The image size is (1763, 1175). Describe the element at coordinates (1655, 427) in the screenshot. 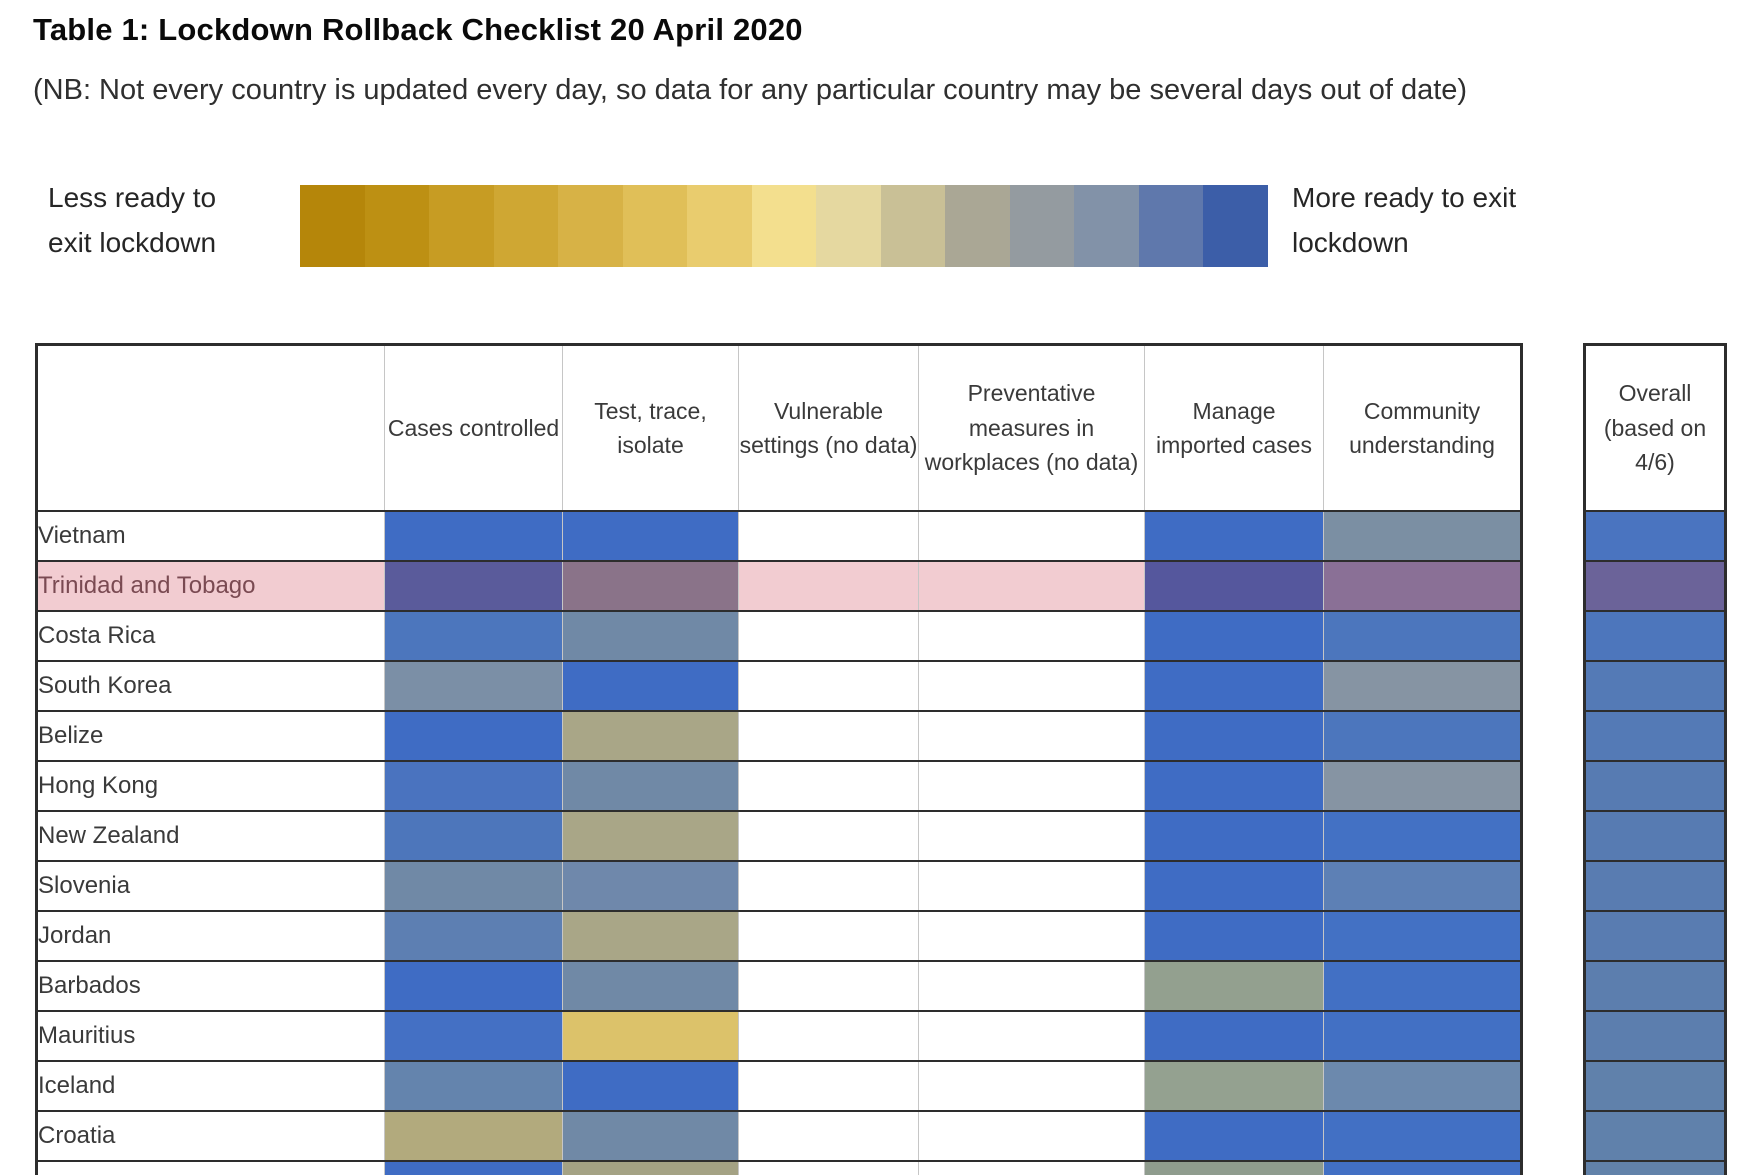

I see `overall-column-header: Overall (based on 4/6)` at that location.